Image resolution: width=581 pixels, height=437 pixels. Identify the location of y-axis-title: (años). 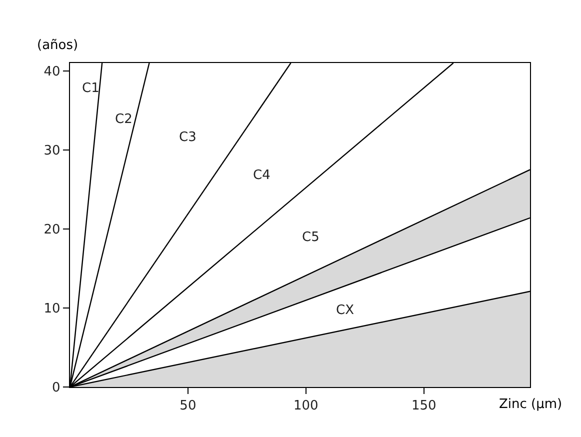
(57, 45).